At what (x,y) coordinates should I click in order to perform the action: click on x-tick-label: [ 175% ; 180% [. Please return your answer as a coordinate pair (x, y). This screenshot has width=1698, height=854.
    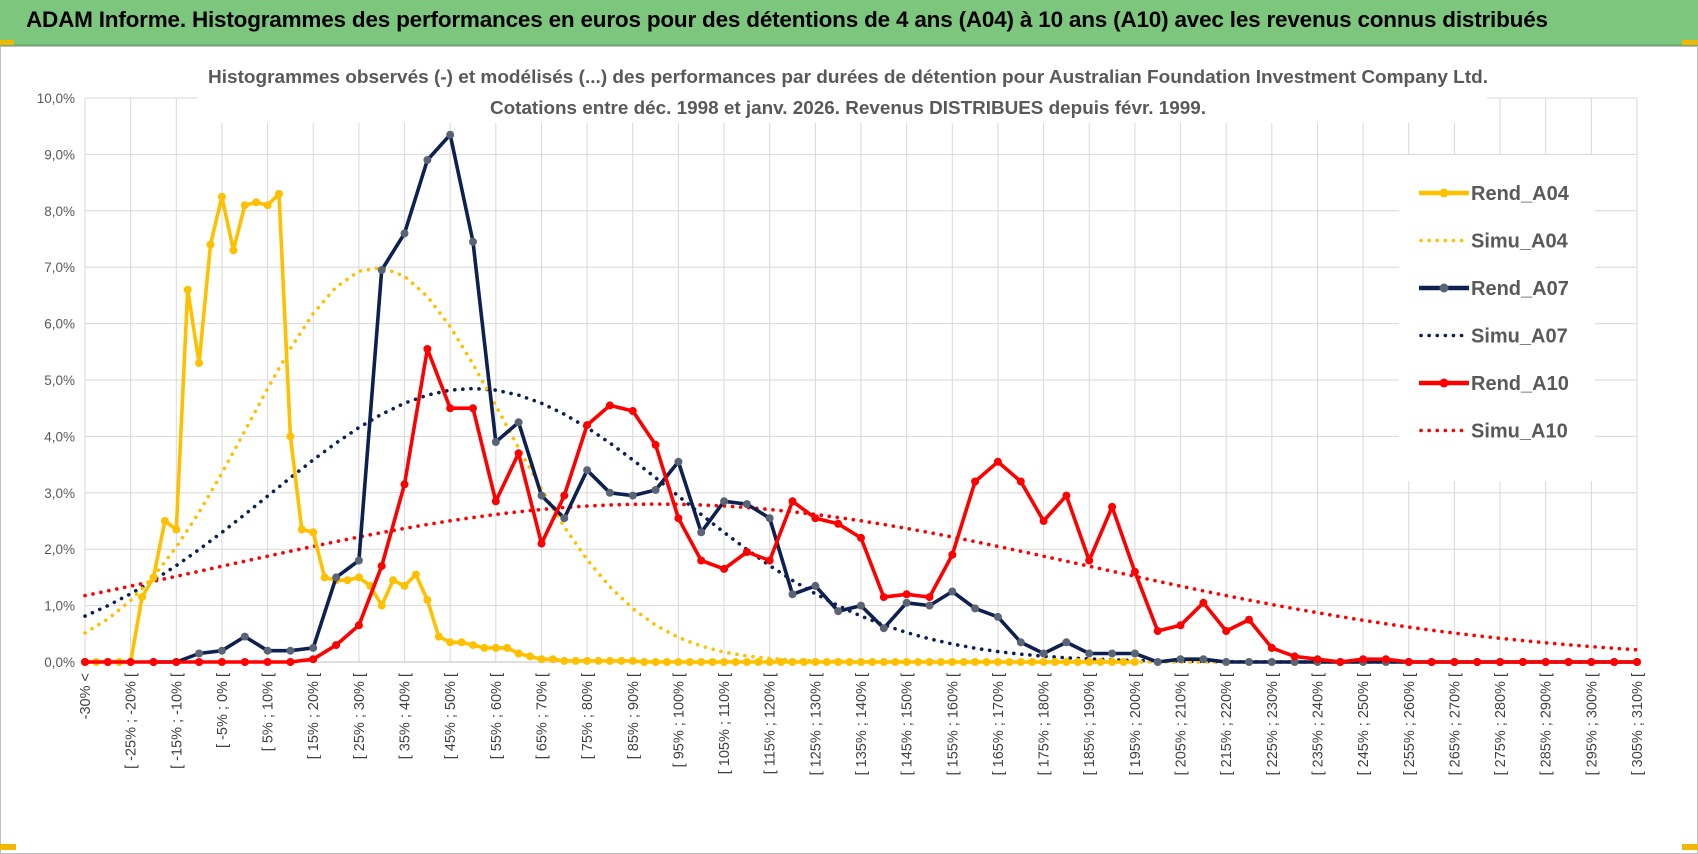
    Looking at the image, I should click on (1045, 724).